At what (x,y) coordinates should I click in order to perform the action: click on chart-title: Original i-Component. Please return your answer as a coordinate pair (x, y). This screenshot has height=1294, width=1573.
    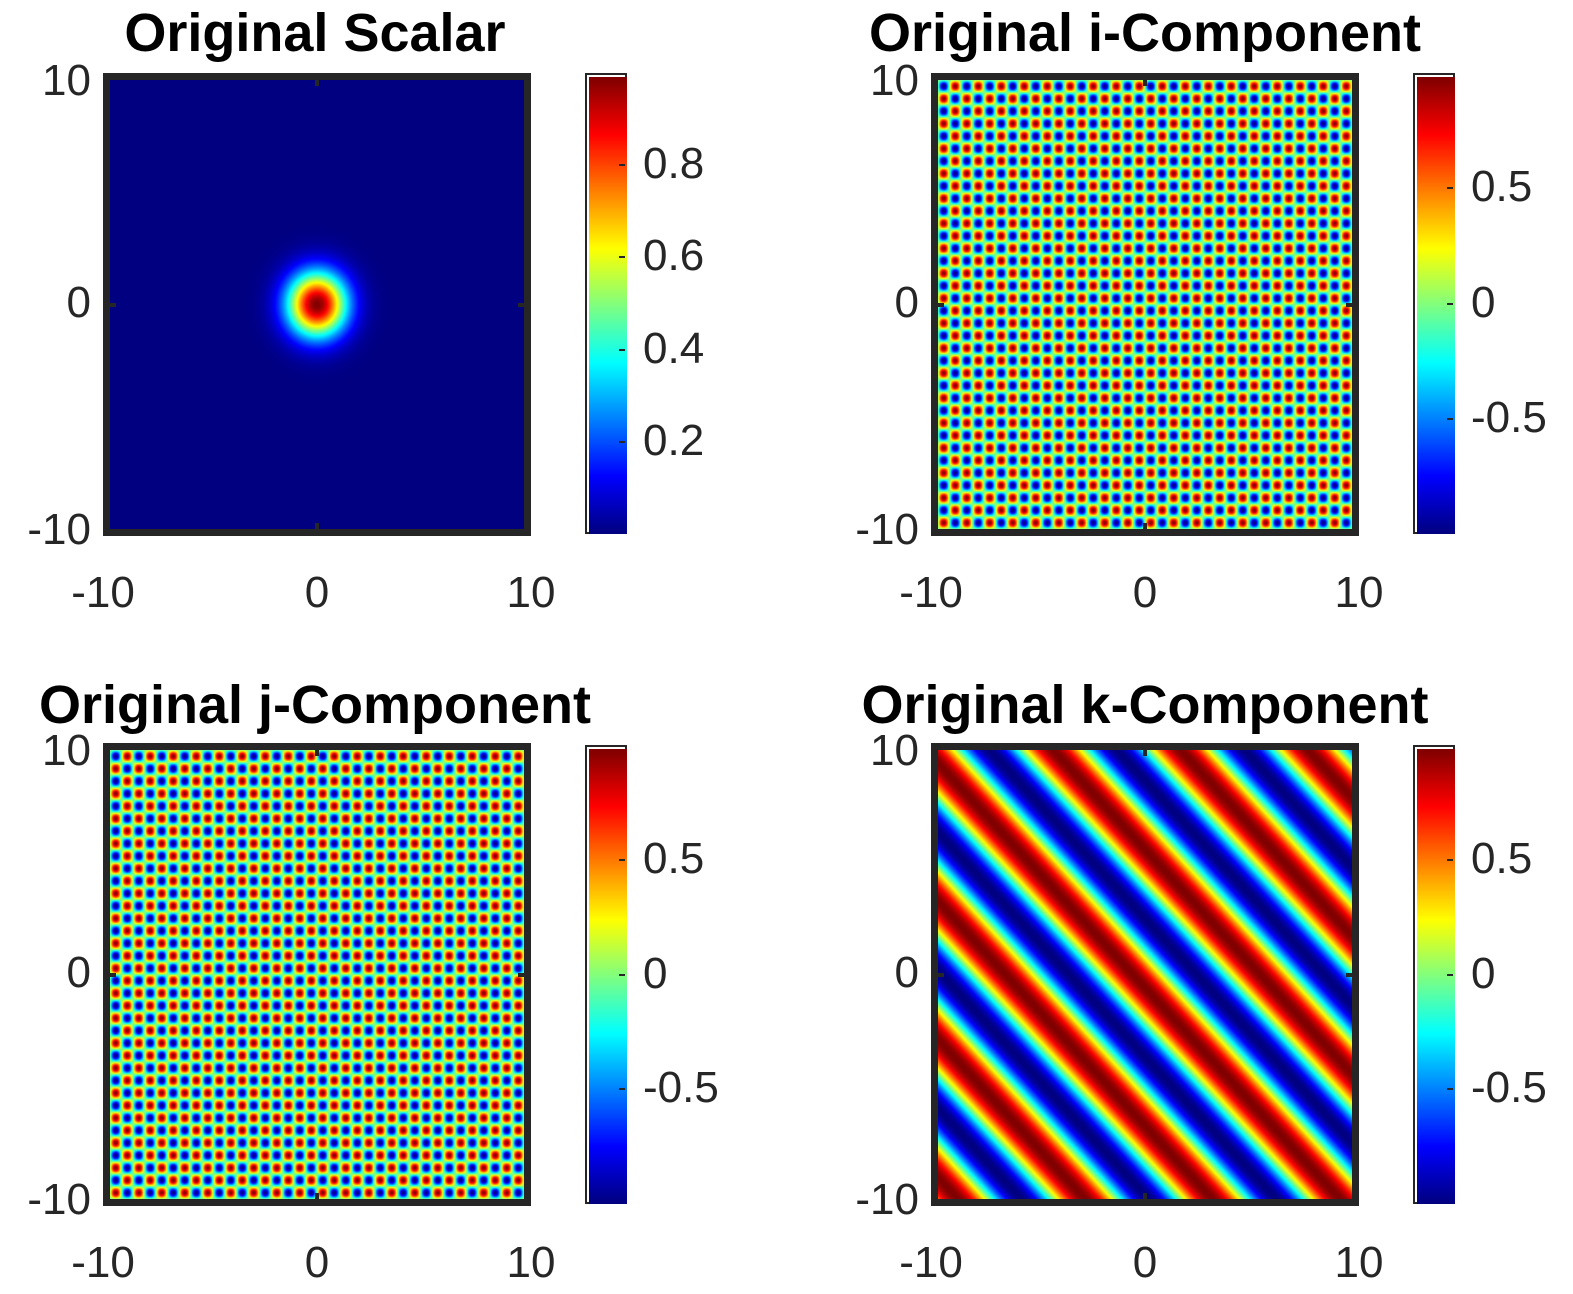
    Looking at the image, I should click on (1145, 33).